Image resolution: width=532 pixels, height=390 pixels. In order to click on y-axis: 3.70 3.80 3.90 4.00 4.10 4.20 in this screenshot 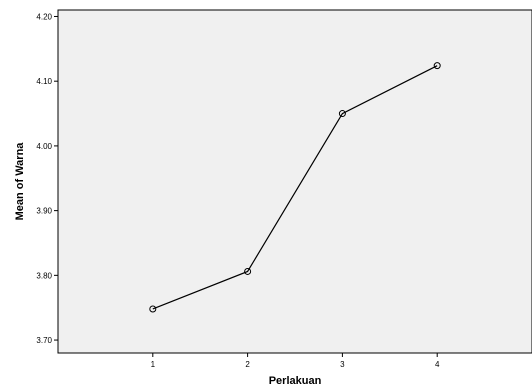, I will do `click(47, 178)`.